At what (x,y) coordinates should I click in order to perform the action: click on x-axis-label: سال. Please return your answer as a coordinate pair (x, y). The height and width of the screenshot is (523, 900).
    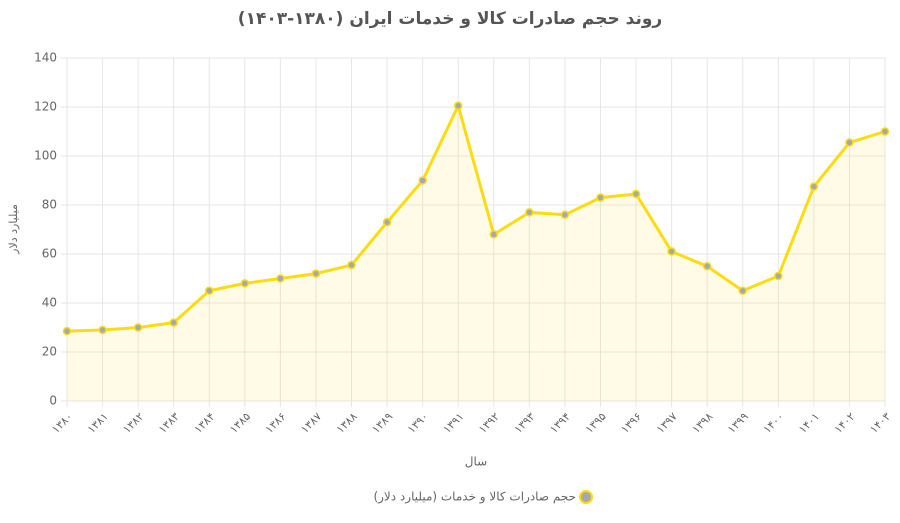
    Looking at the image, I should click on (476, 462).